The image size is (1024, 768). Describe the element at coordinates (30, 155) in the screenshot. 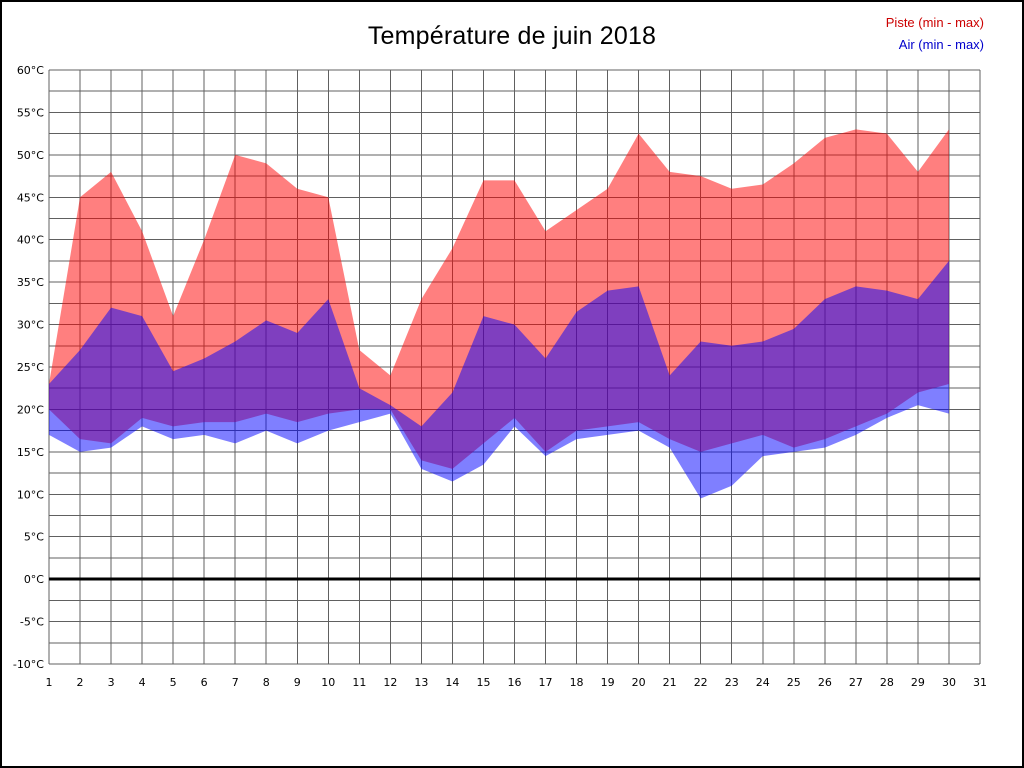

I see `svg-text: 50°C` at that location.